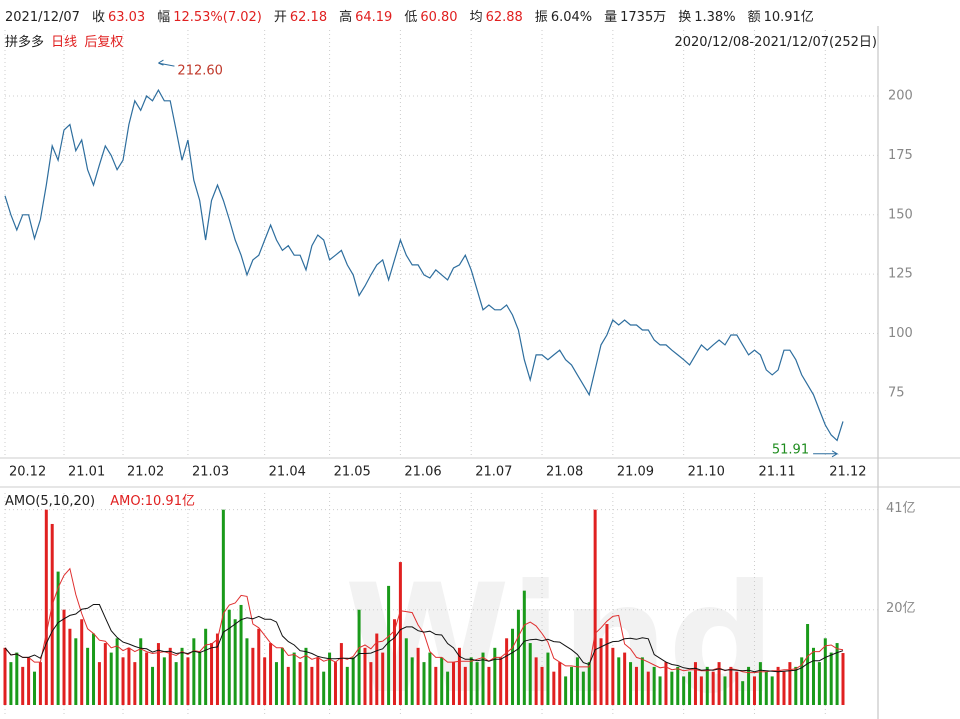 This screenshot has width=960, height=719. What do you see at coordinates (211, 17) in the screenshot?
I see `quote-field: 幅 12.53%(7.02)` at bounding box center [211, 17].